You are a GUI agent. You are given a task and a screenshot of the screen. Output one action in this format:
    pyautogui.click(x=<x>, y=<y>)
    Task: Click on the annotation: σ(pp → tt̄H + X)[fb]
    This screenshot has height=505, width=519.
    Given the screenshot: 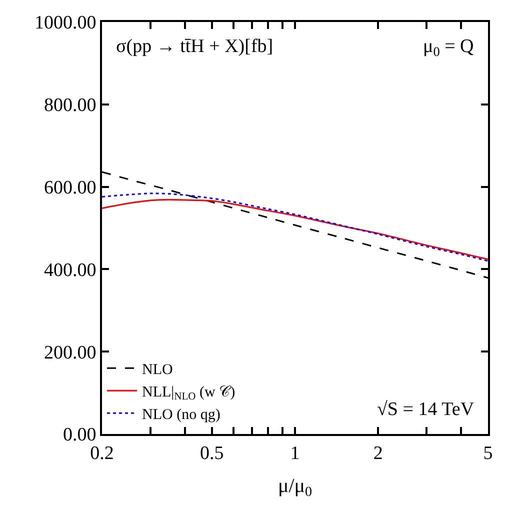 What is the action you would take?
    pyautogui.click(x=195, y=46)
    